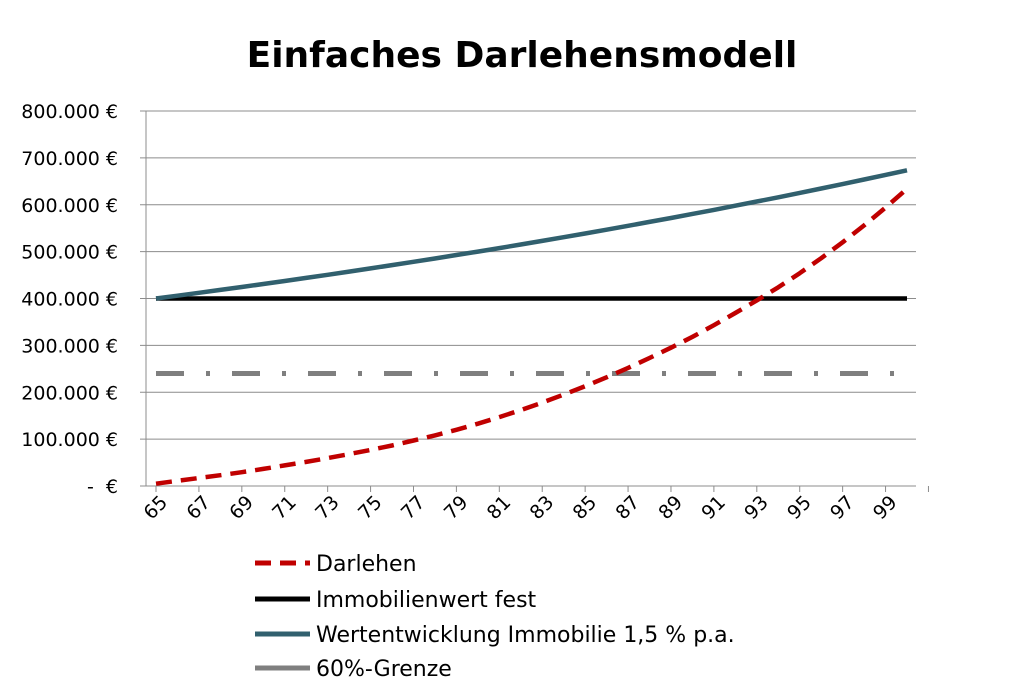  Describe the element at coordinates (885, 507) in the screenshot. I see `x-tick-label: 99` at that location.